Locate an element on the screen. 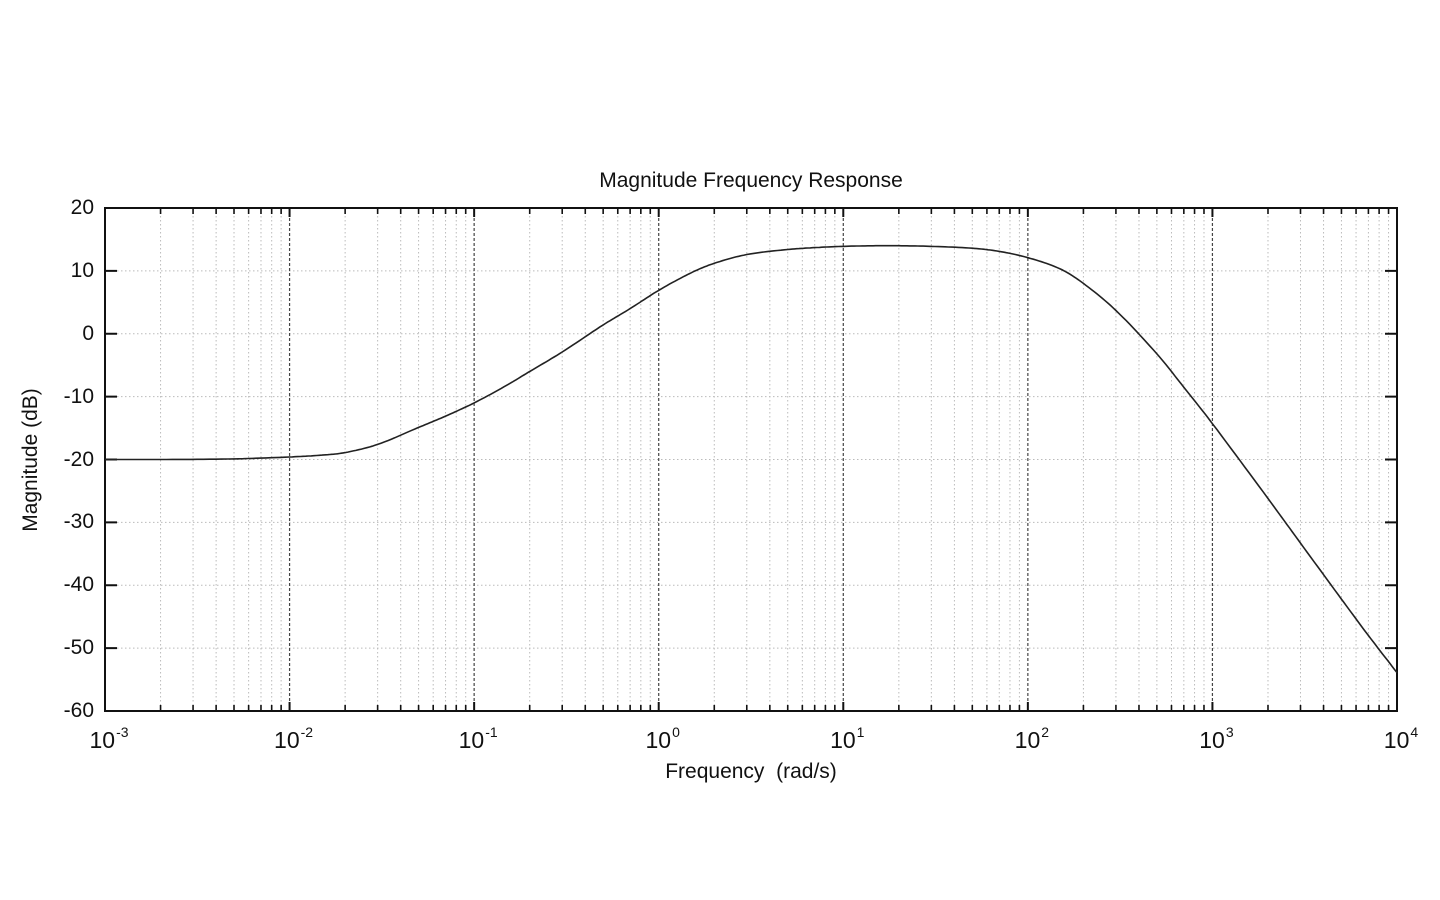 The width and height of the screenshot is (1440, 900). x-tick-label: 10⁴ is located at coordinates (1401, 738).